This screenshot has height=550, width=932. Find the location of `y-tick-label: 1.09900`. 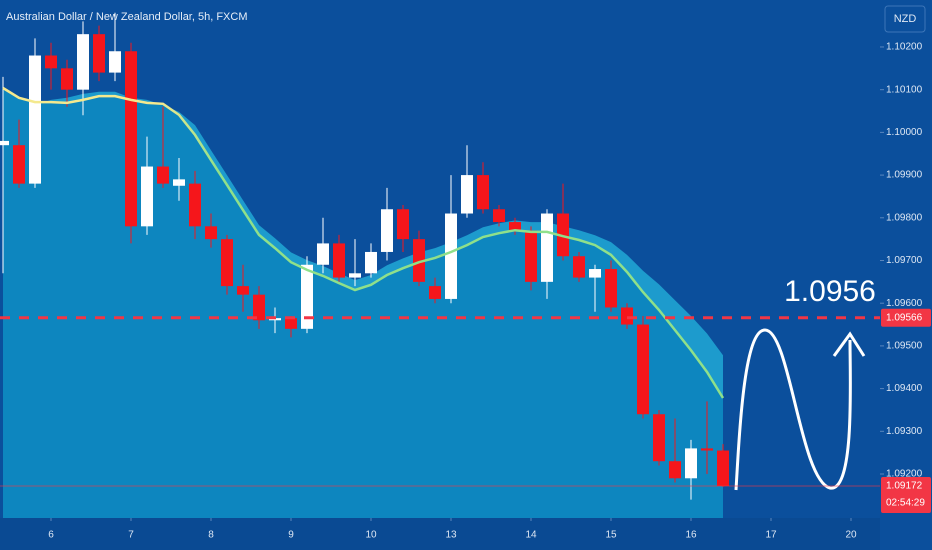

y-tick-label: 1.09900 is located at coordinates (904, 175).